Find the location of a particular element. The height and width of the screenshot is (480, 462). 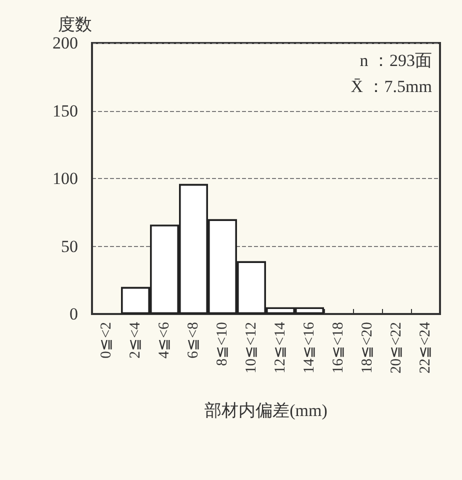

x-tick-label: 0≦<2 is located at coordinates (106, 340).